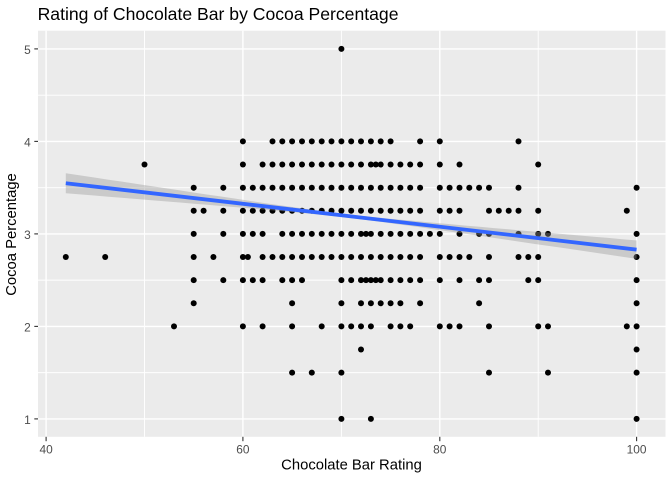 The height and width of the screenshot is (480, 672). I want to click on svg-text: 4, so click(27, 142).